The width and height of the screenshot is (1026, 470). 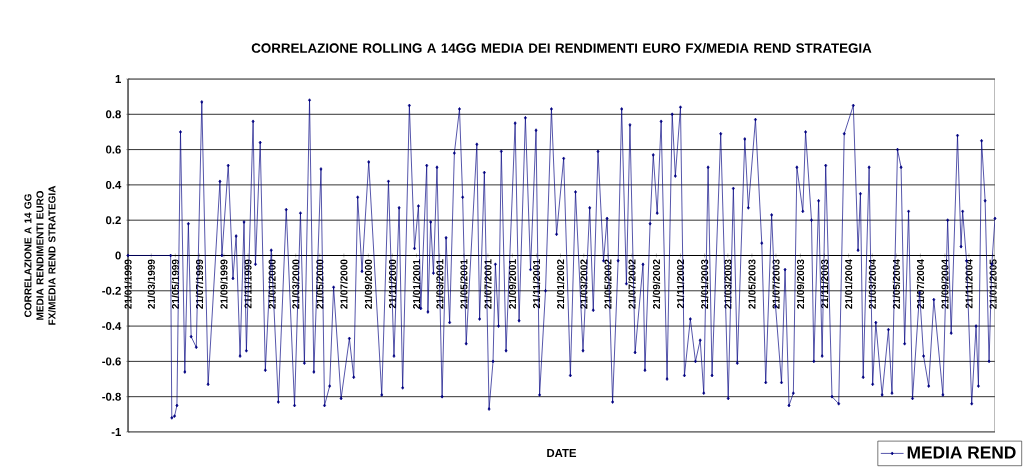 What do you see at coordinates (118, 255) in the screenshot?
I see `y-tick-label: 0` at bounding box center [118, 255].